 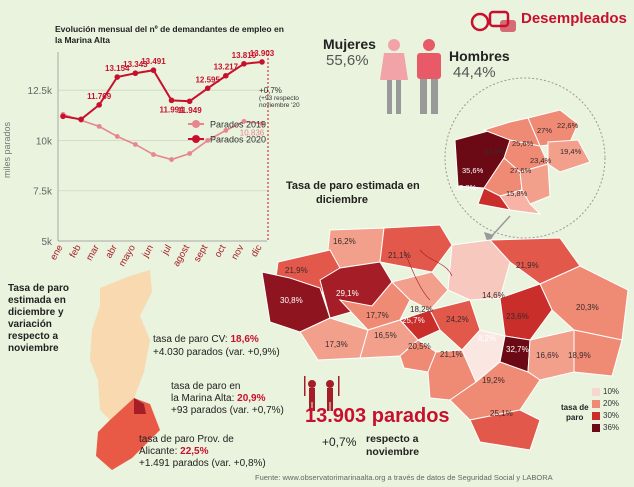 I want to click on woman-icon, so click(x=394, y=76).